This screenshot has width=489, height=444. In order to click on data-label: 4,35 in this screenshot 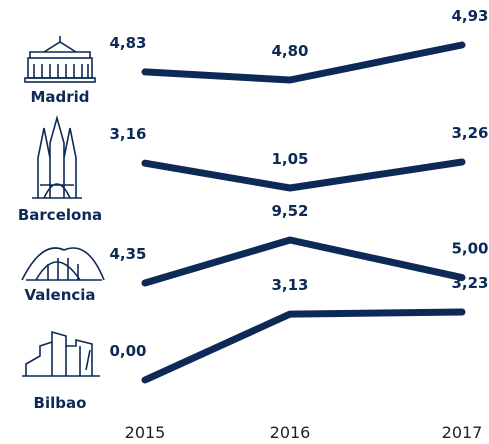, I will do `click(127, 254)`.